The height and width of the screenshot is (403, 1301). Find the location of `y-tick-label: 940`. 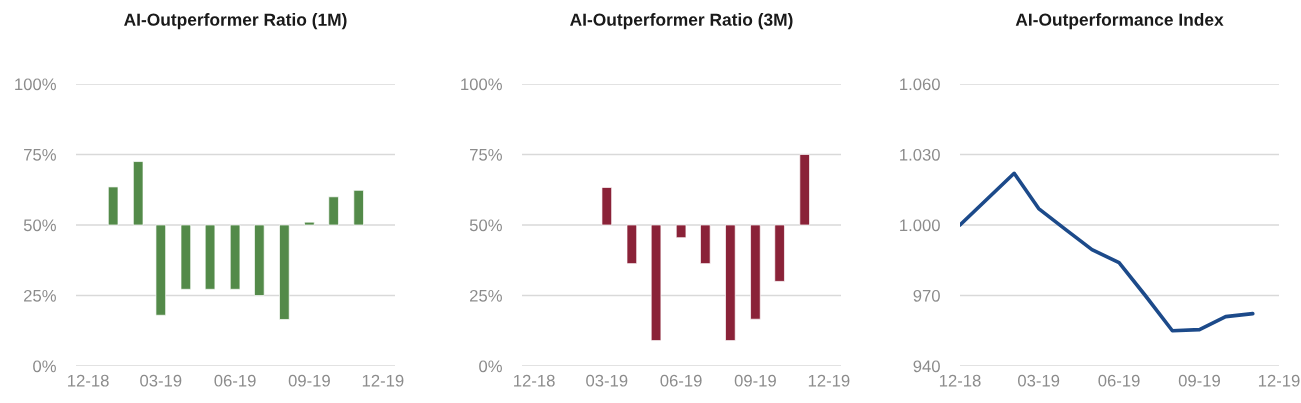

y-tick-label: 940 is located at coordinates (926, 366).